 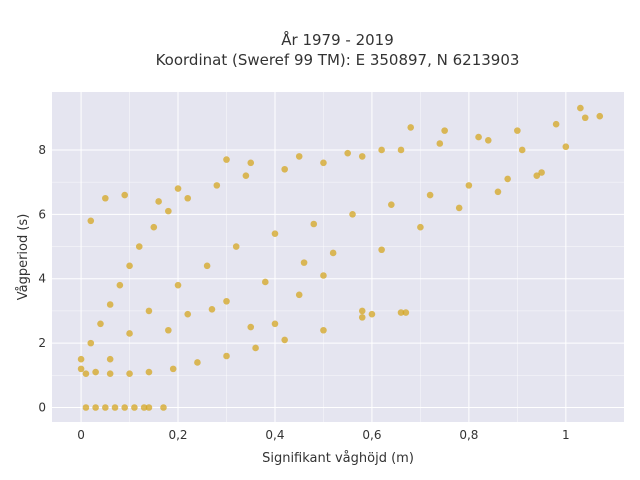 What do you see at coordinates (42, 150) in the screenshot?
I see `y-tick-label: 8` at bounding box center [42, 150].